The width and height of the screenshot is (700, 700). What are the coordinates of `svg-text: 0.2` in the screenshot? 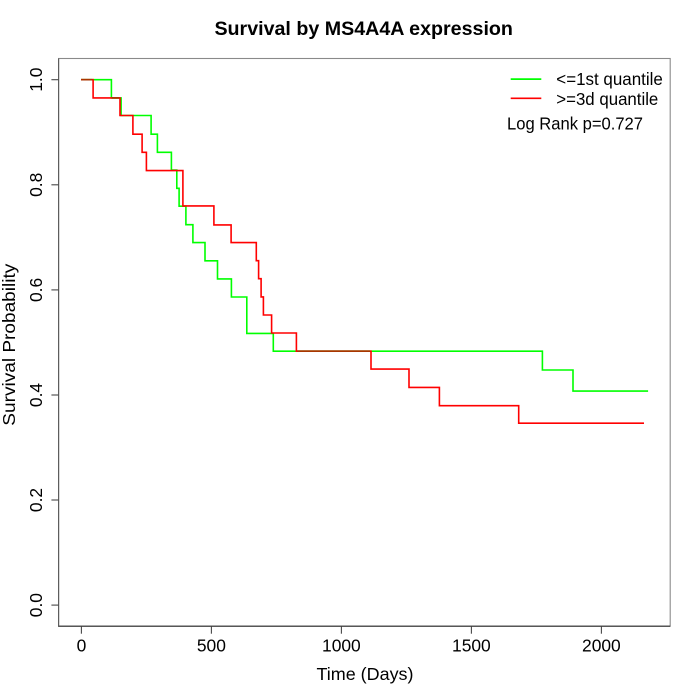 It's located at (36, 500).